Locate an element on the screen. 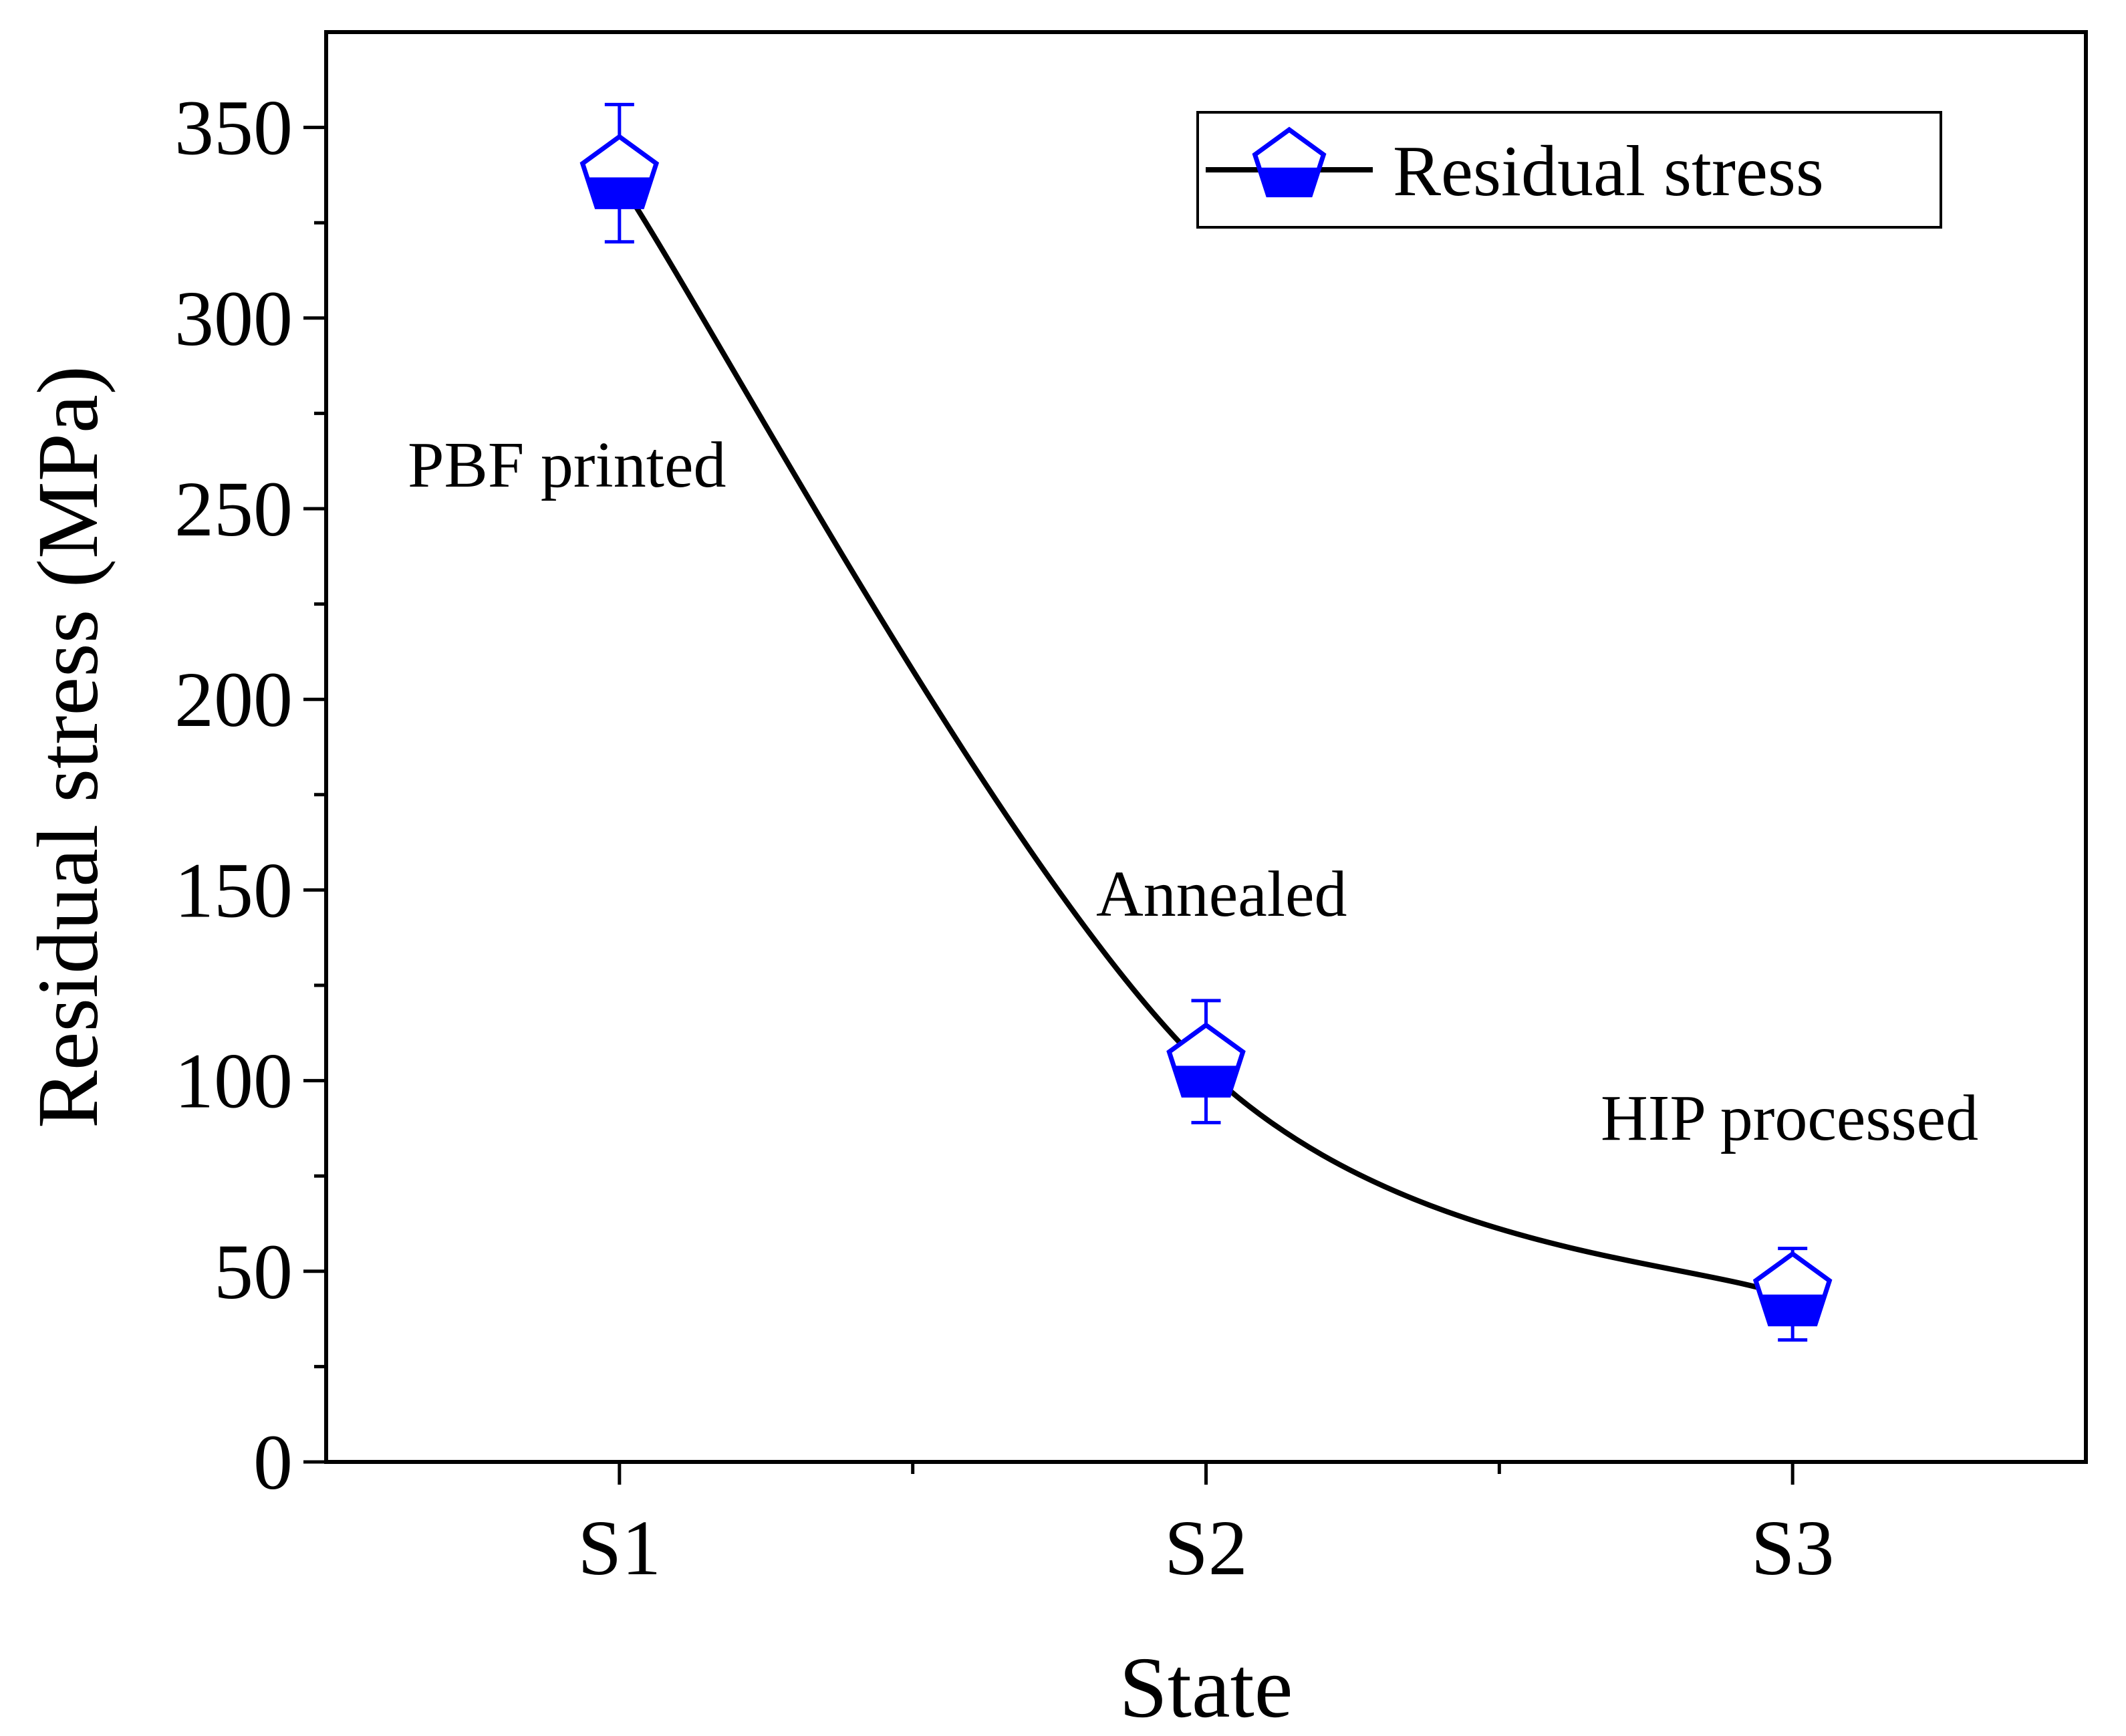 Image resolution: width=2126 pixels, height=1736 pixels. legend-marker is located at coordinates (1289, 162).